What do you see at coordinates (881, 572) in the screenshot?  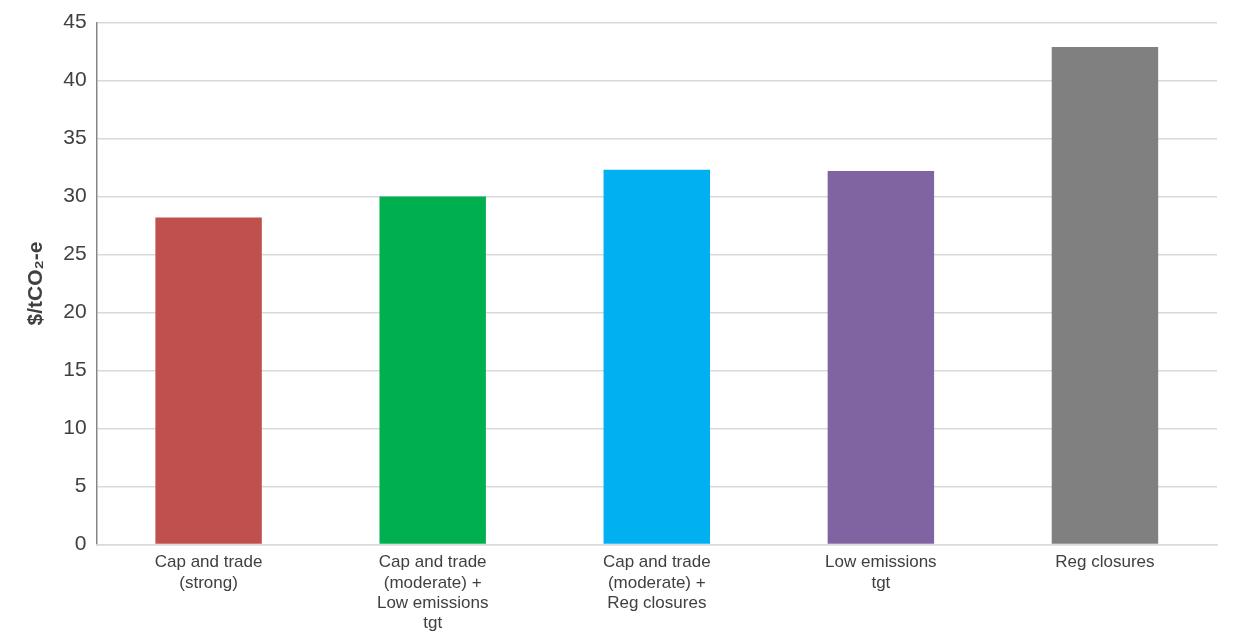 I see `x-tick-label: Low emissions tgt` at bounding box center [881, 572].